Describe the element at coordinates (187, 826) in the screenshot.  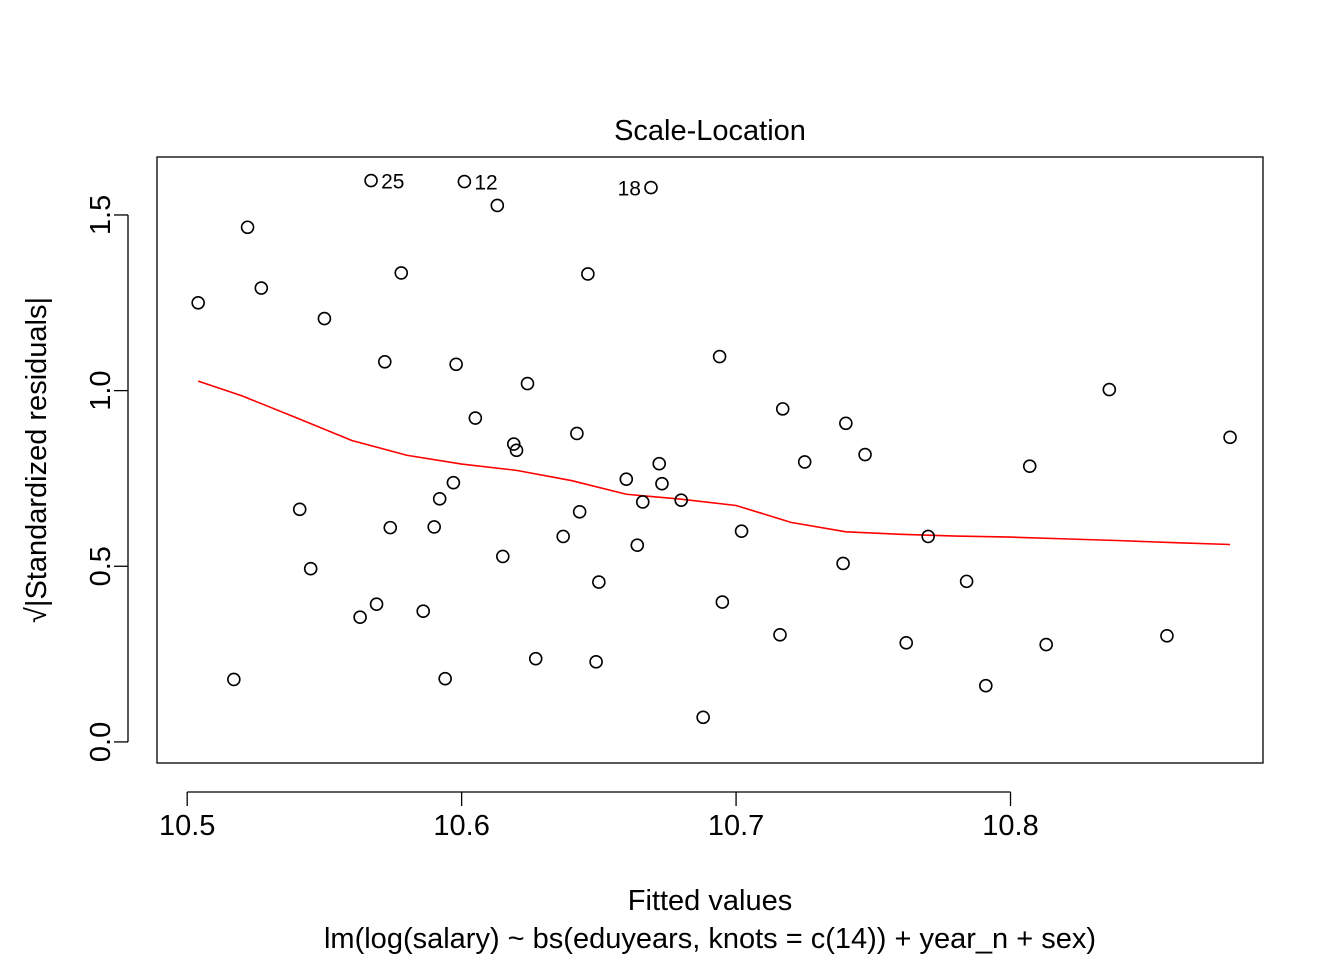
I see `x-tick-label: 10.5` at that location.